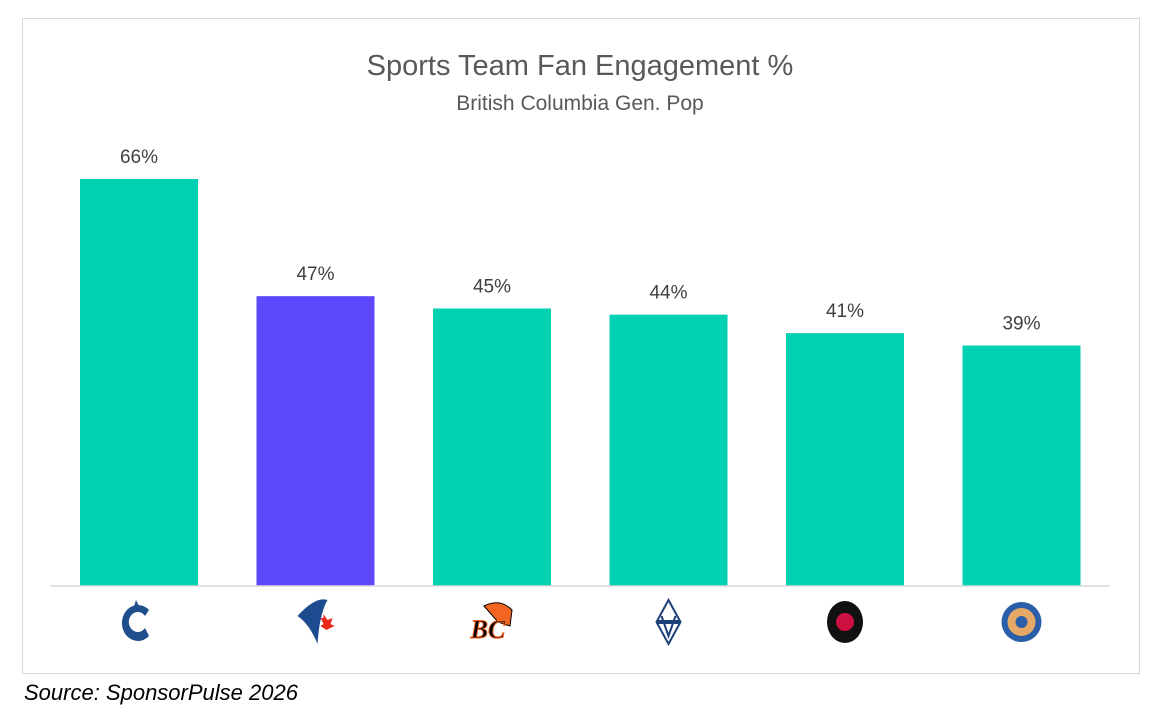  What do you see at coordinates (135, 621) in the screenshot?
I see `canucks-logo-icon` at bounding box center [135, 621].